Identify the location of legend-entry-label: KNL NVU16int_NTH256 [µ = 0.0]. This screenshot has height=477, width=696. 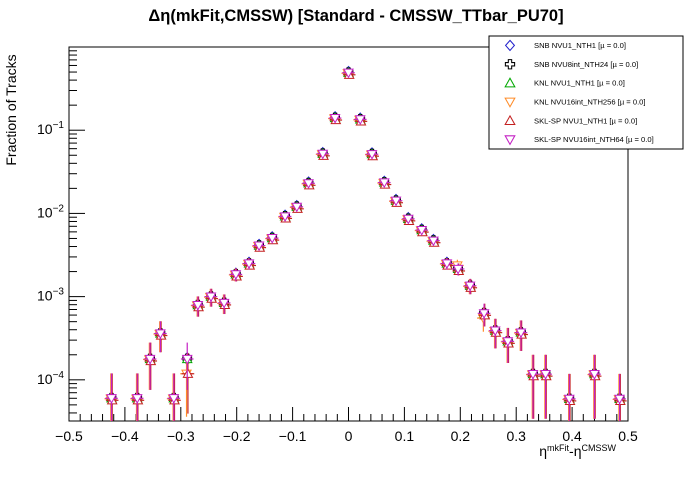
(590, 102).